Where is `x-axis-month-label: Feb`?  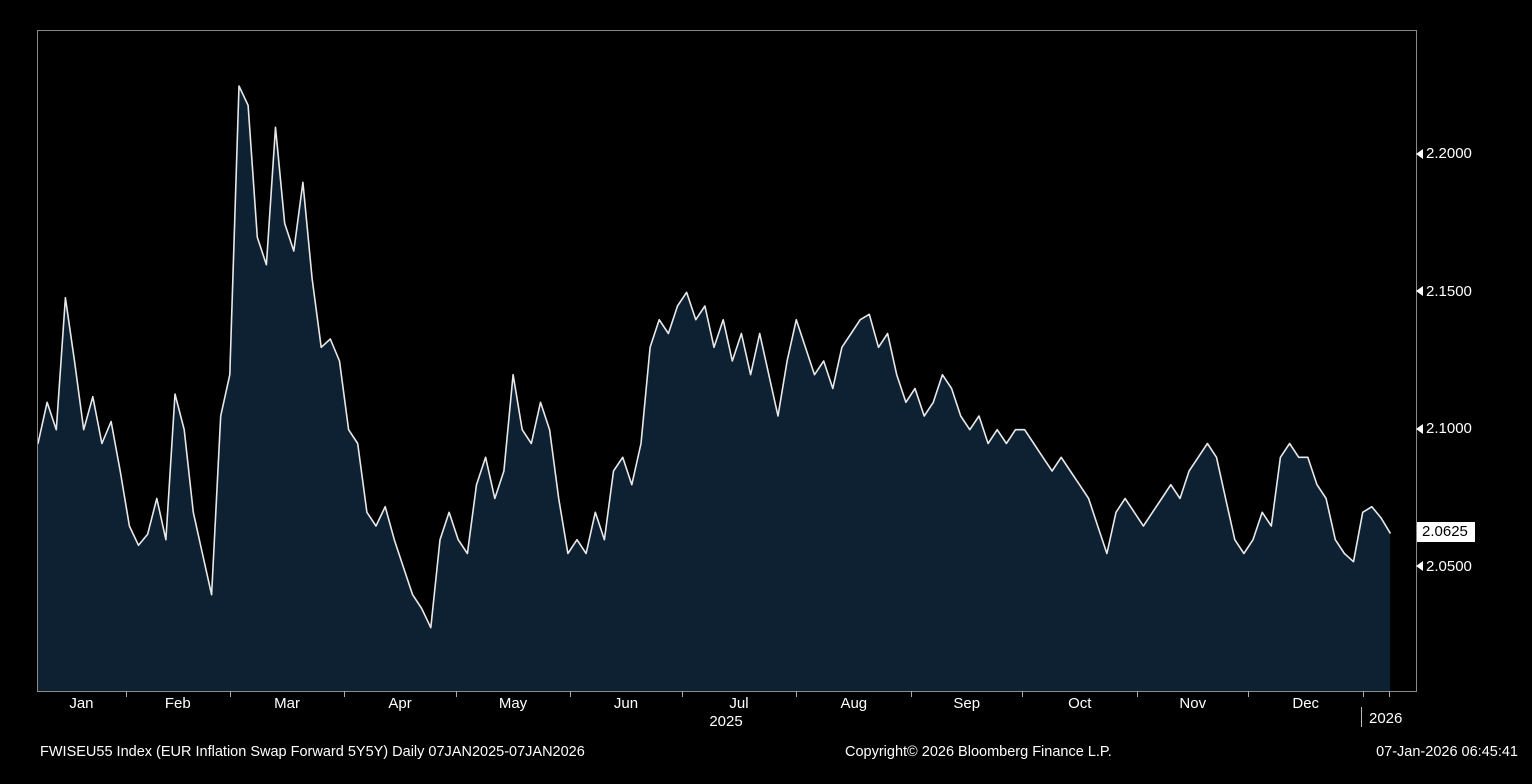 x-axis-month-label: Feb is located at coordinates (177, 703).